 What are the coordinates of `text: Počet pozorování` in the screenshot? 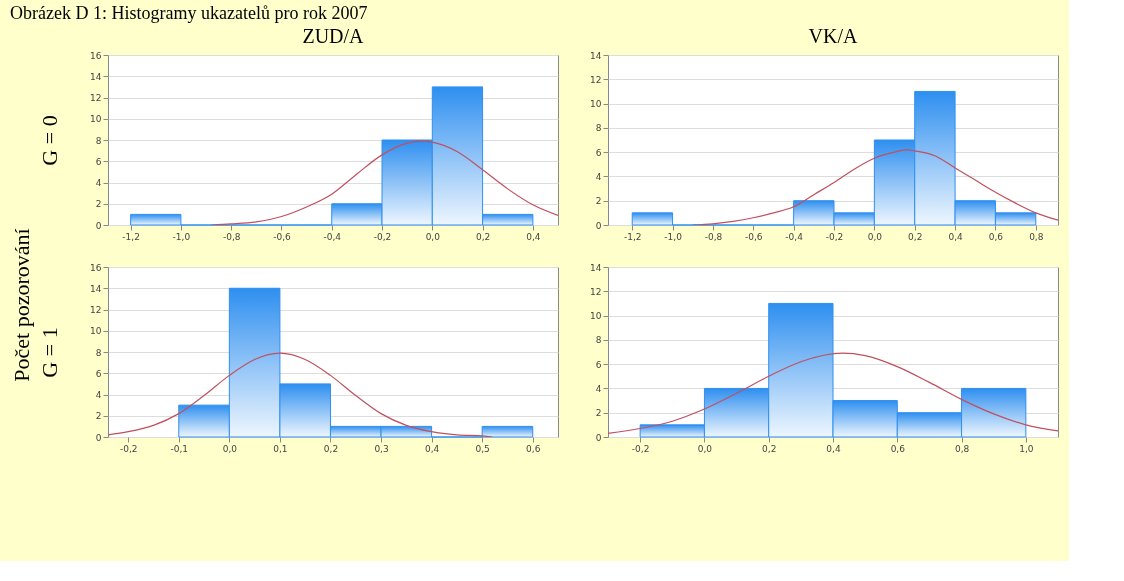 It's located at (21, 305).